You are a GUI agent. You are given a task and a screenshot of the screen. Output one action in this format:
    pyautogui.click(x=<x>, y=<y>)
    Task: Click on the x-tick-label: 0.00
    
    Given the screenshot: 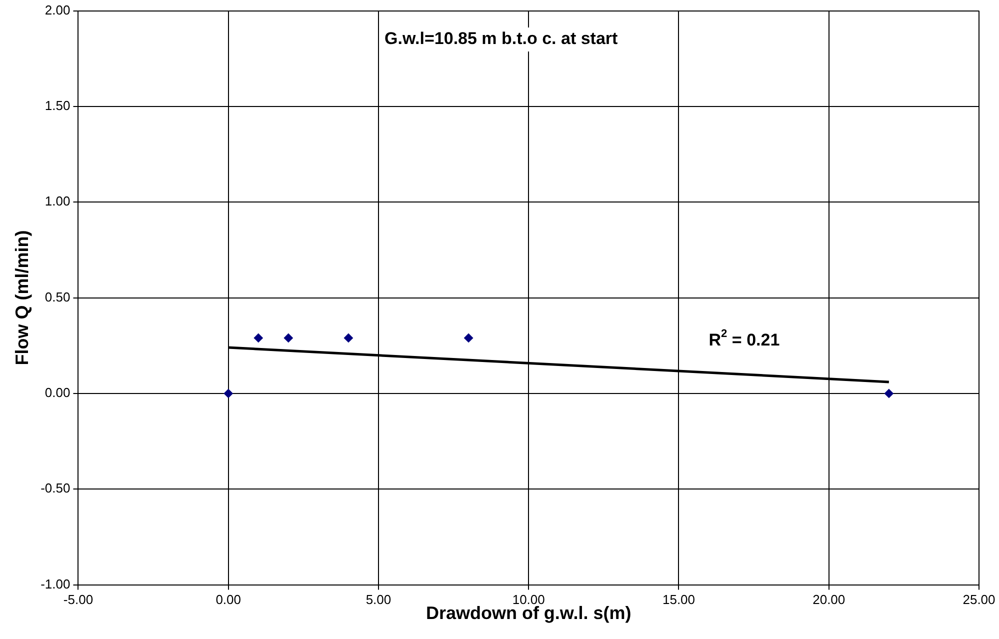 What is the action you would take?
    pyautogui.click(x=229, y=600)
    